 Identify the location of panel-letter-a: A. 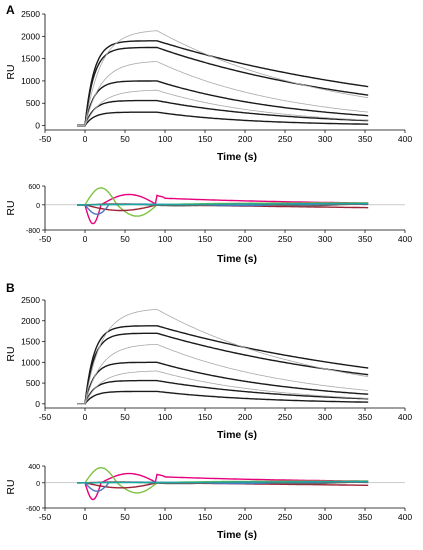
(10, 10).